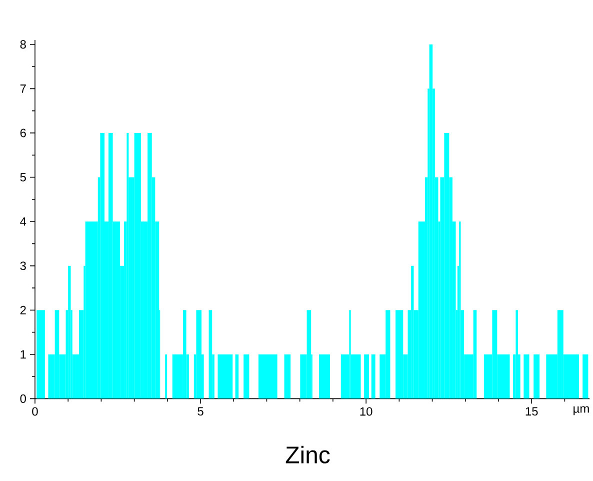 This screenshot has height=481, width=593. Describe the element at coordinates (23, 88) in the screenshot. I see `y-tick-label: 7` at that location.